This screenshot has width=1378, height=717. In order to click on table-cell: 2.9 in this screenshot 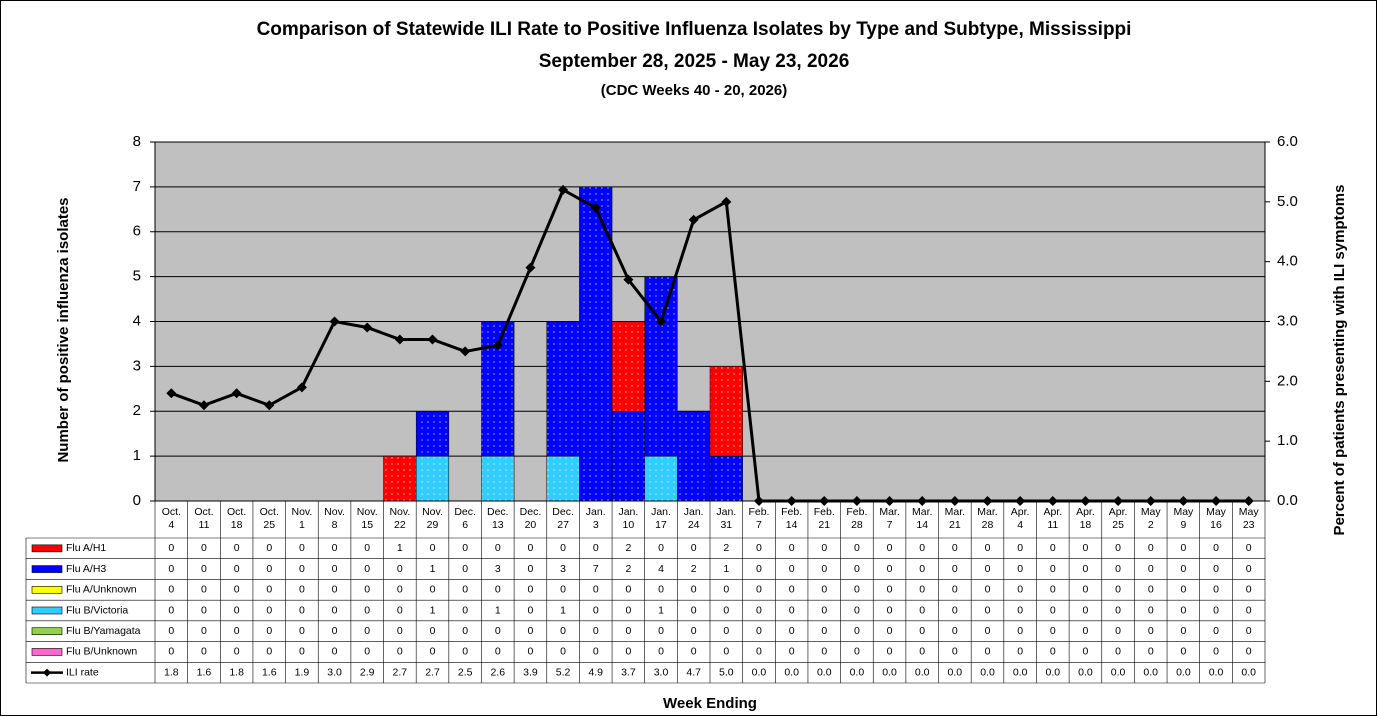, I will do `click(367, 672)`.